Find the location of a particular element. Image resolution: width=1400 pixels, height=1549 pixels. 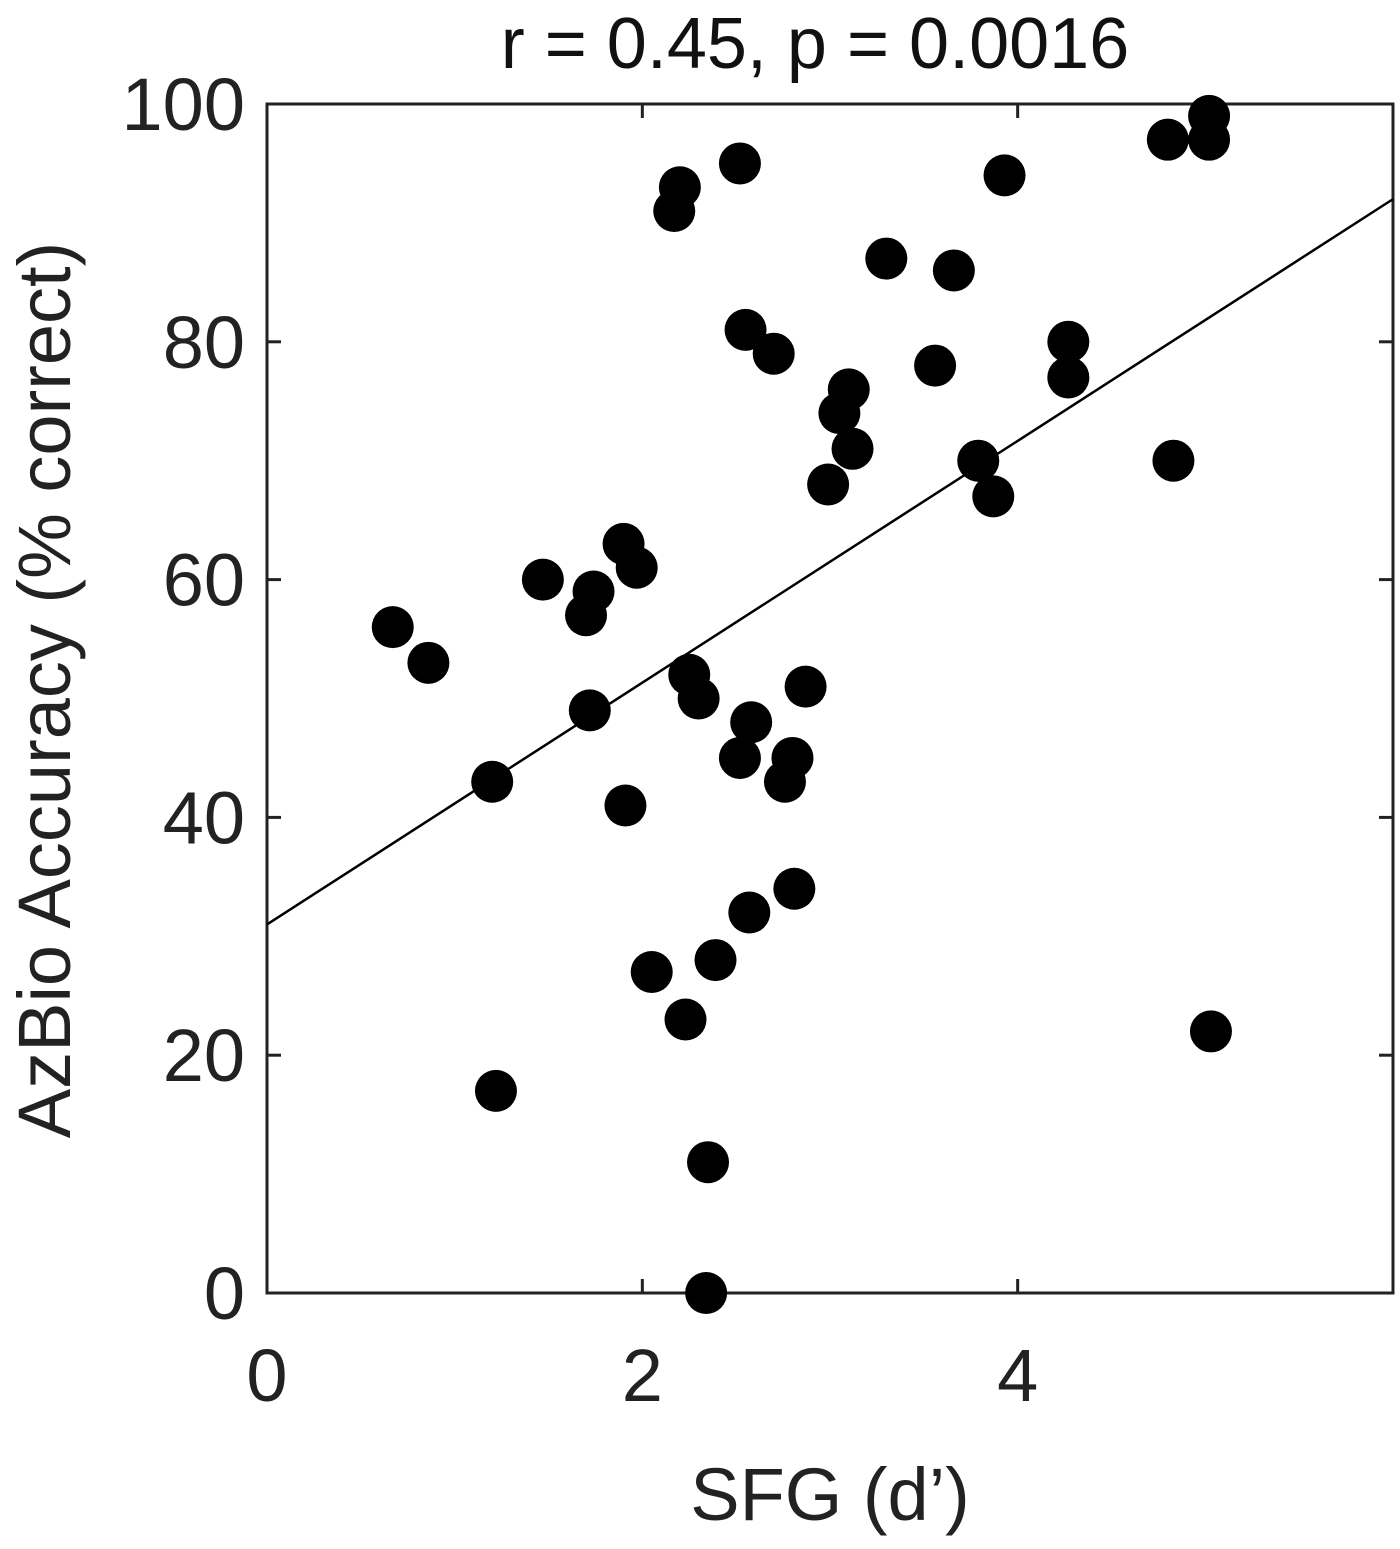

y-tick-label: 100 is located at coordinates (183, 104).